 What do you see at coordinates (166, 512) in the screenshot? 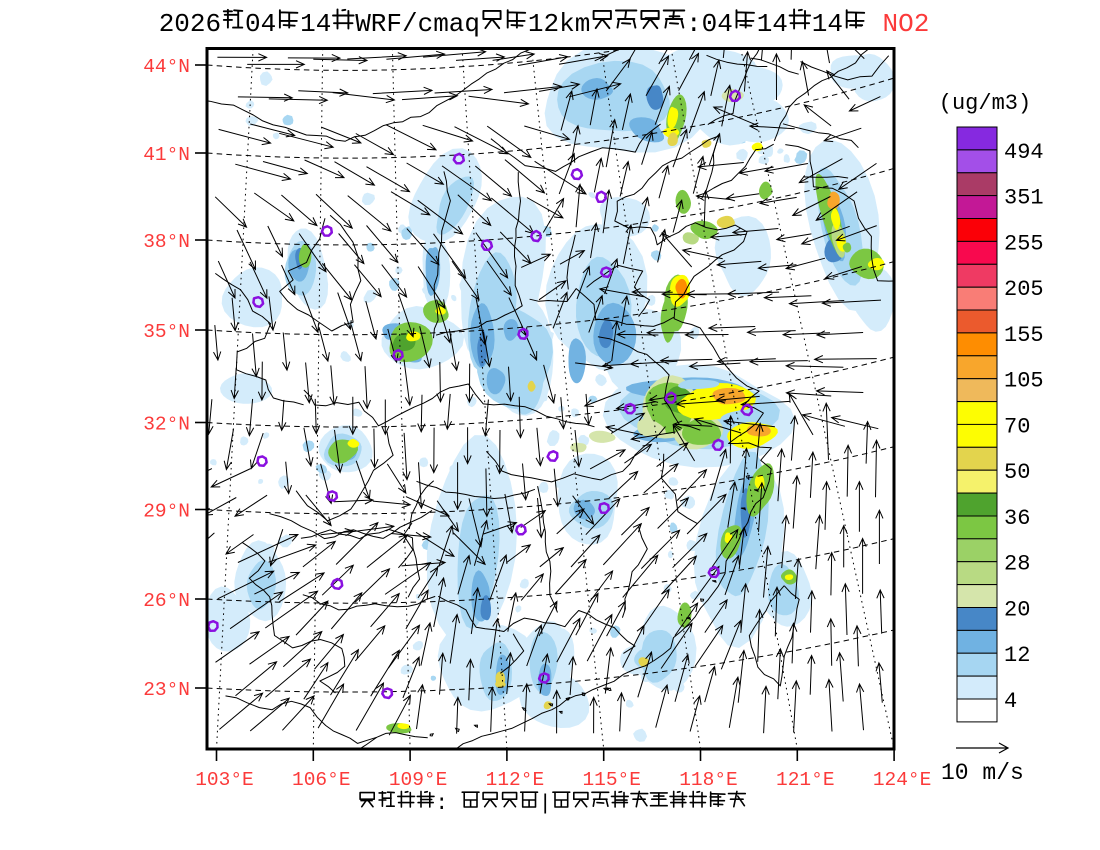
I see `svg-text: 29°N` at bounding box center [166, 512].